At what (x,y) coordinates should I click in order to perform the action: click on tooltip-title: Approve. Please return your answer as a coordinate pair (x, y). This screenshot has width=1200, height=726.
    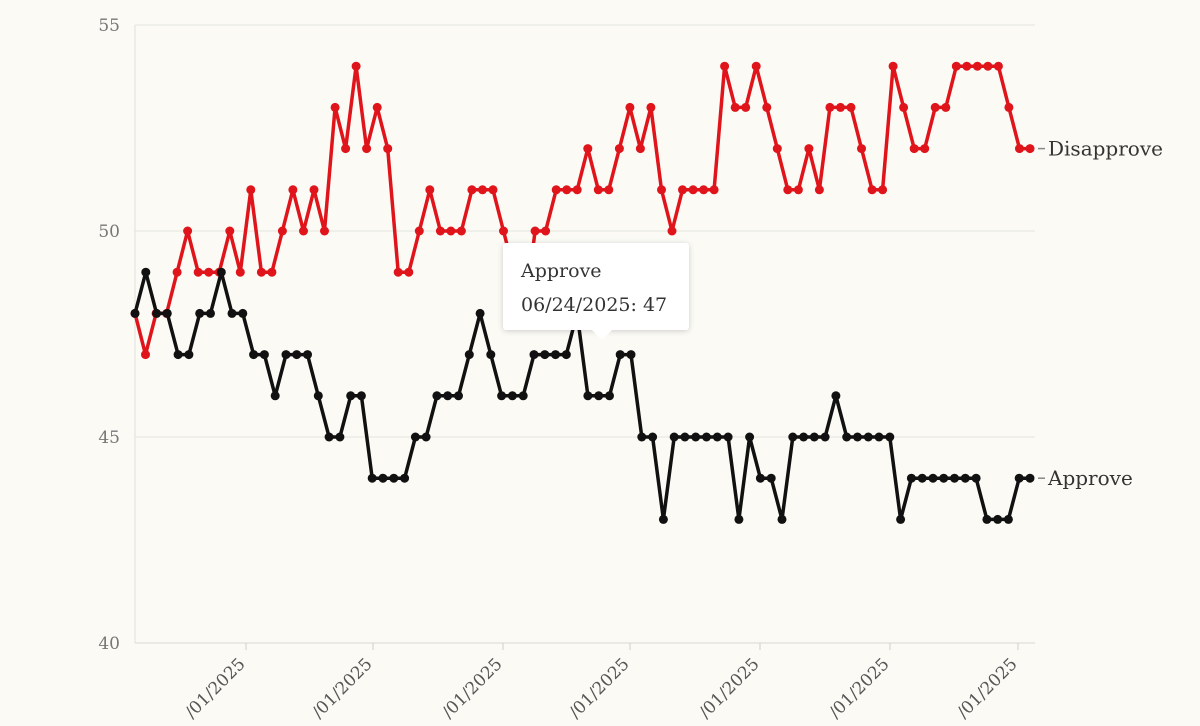
    Looking at the image, I should click on (561, 271).